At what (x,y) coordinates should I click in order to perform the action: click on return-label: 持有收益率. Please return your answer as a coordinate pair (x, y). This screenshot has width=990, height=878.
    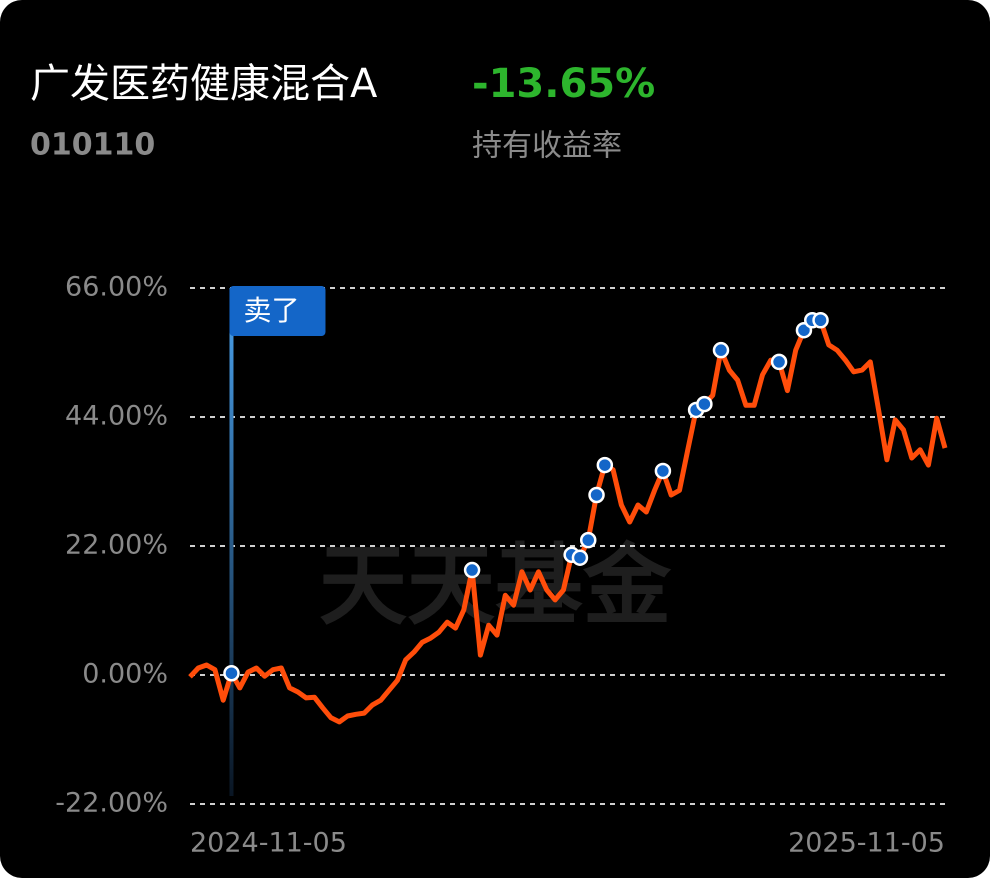
    Looking at the image, I should click on (547, 146).